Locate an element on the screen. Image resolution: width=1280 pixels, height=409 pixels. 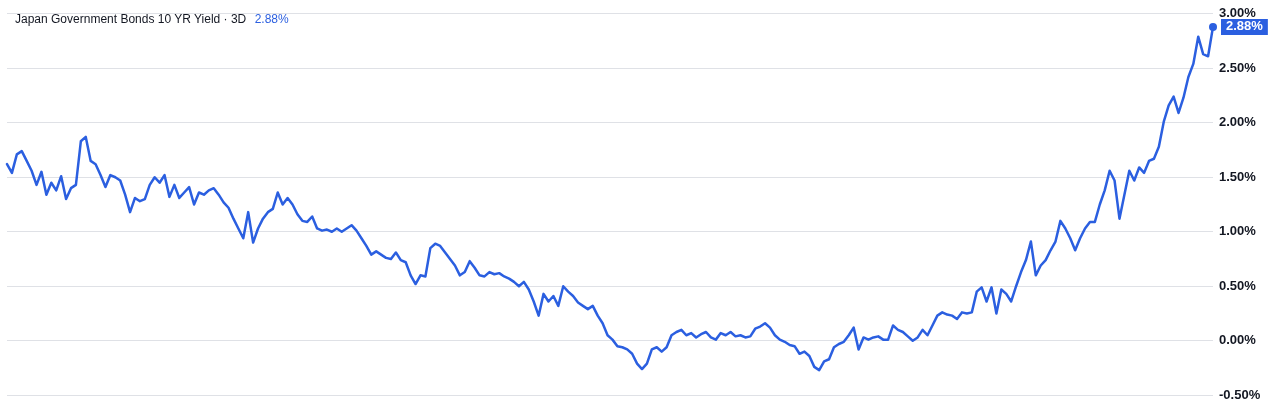
data-label: 2.88% is located at coordinates (1245, 26).